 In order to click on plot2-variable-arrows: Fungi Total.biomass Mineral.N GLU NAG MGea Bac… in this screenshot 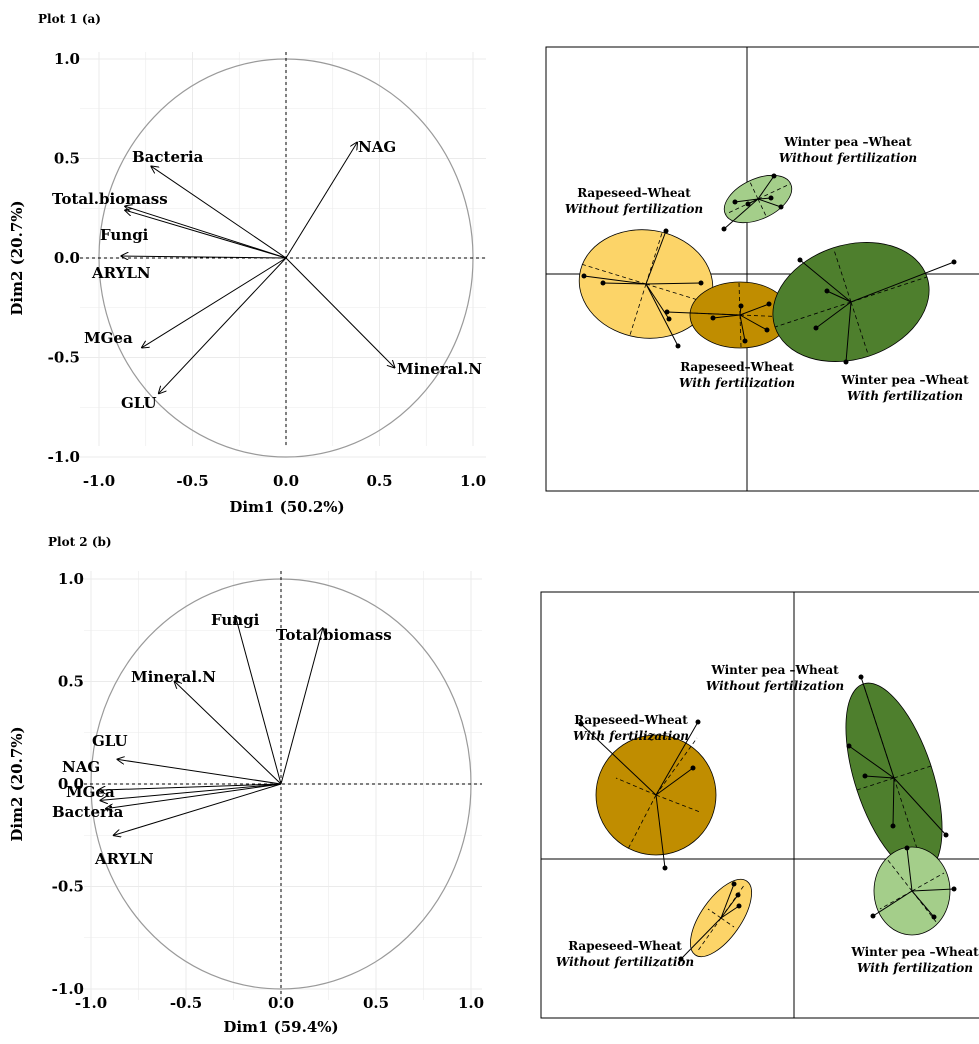, I will do `click(222, 739)`.